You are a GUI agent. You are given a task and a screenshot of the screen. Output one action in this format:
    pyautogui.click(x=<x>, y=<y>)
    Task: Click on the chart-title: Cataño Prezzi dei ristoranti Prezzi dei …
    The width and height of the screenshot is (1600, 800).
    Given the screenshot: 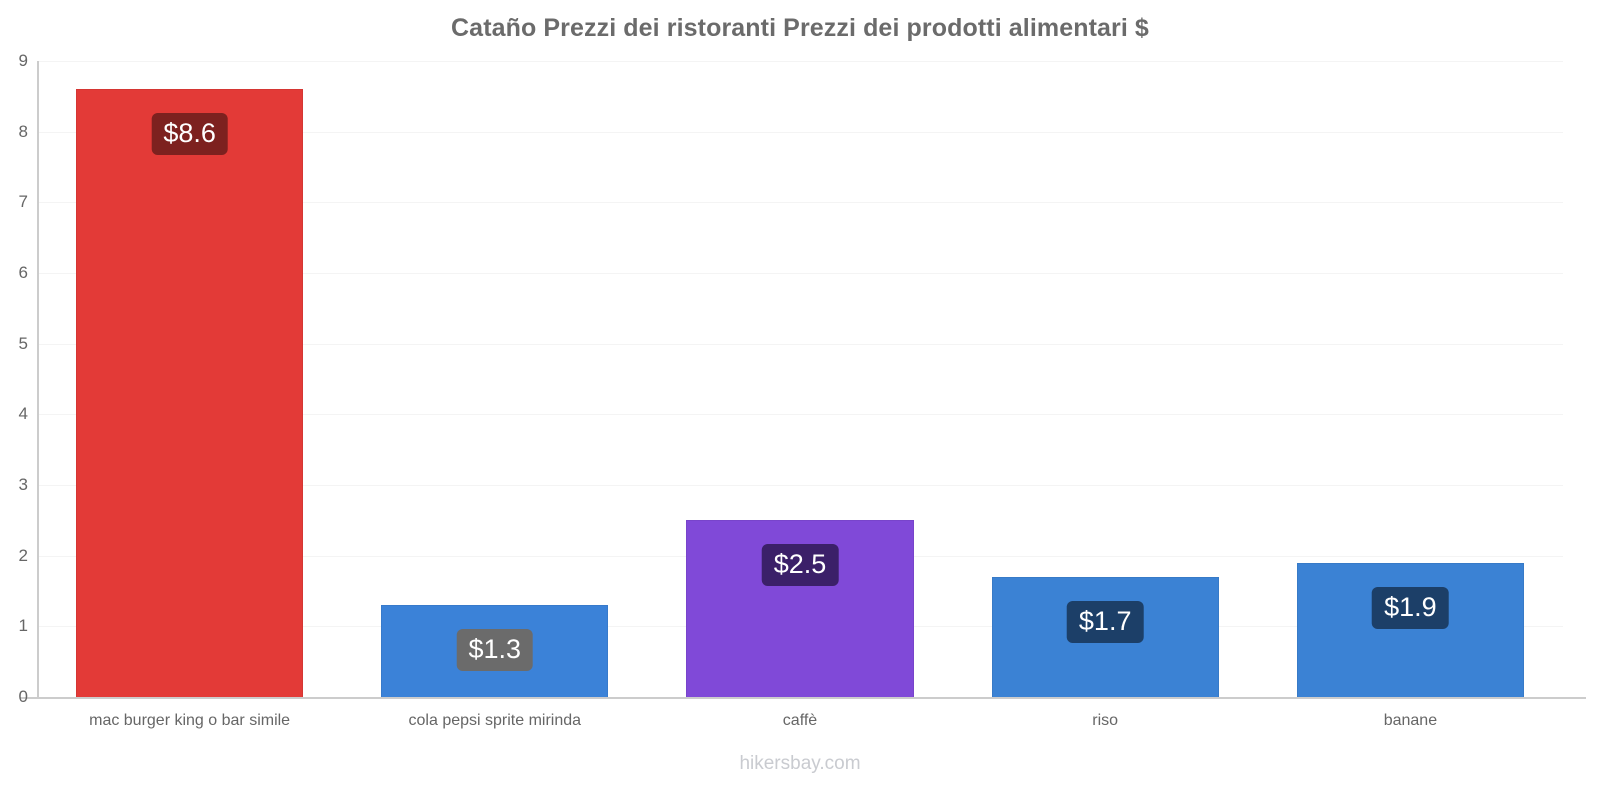 What is the action you would take?
    pyautogui.click(x=800, y=28)
    